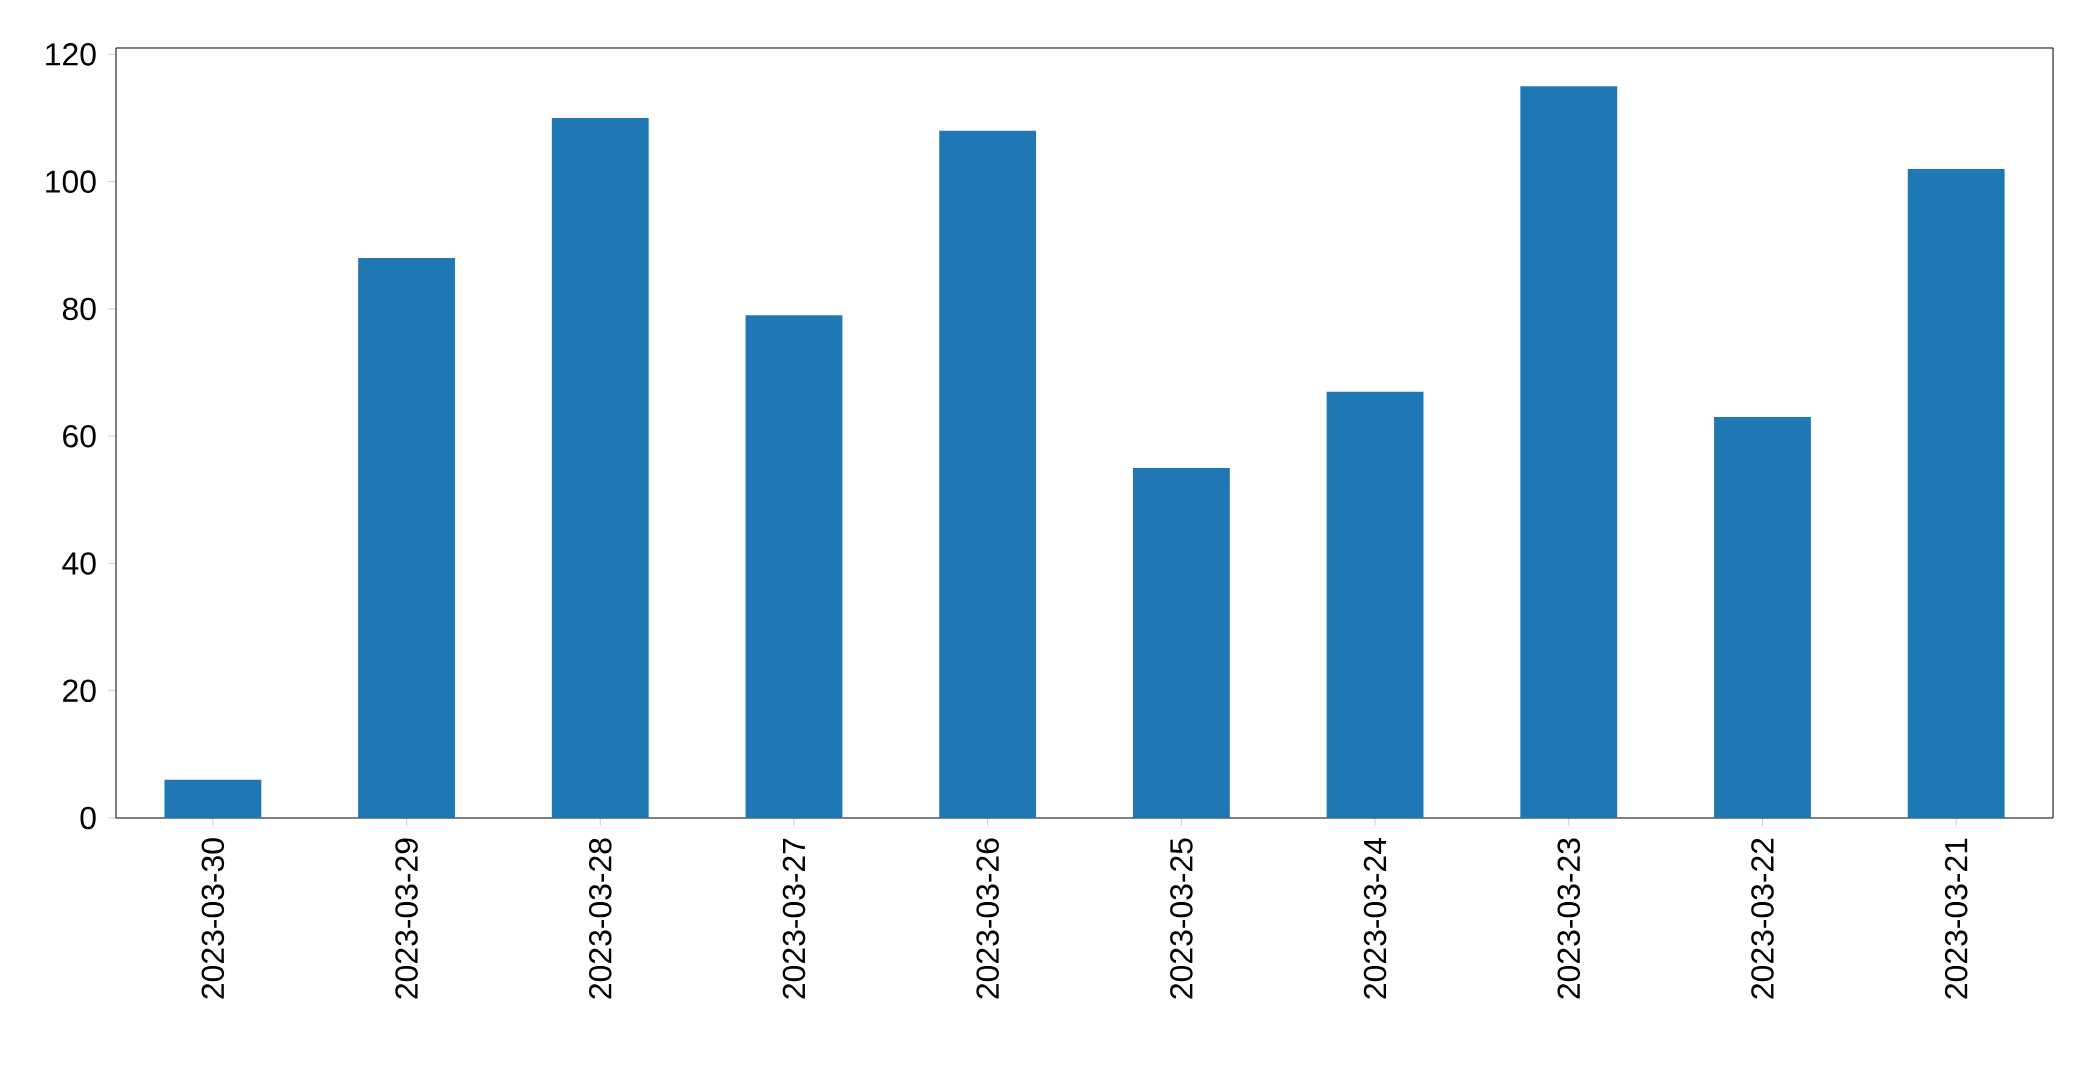 This screenshot has width=2093, height=1070. I want to click on x-tick-label: 2023-03-29, so click(406, 918).